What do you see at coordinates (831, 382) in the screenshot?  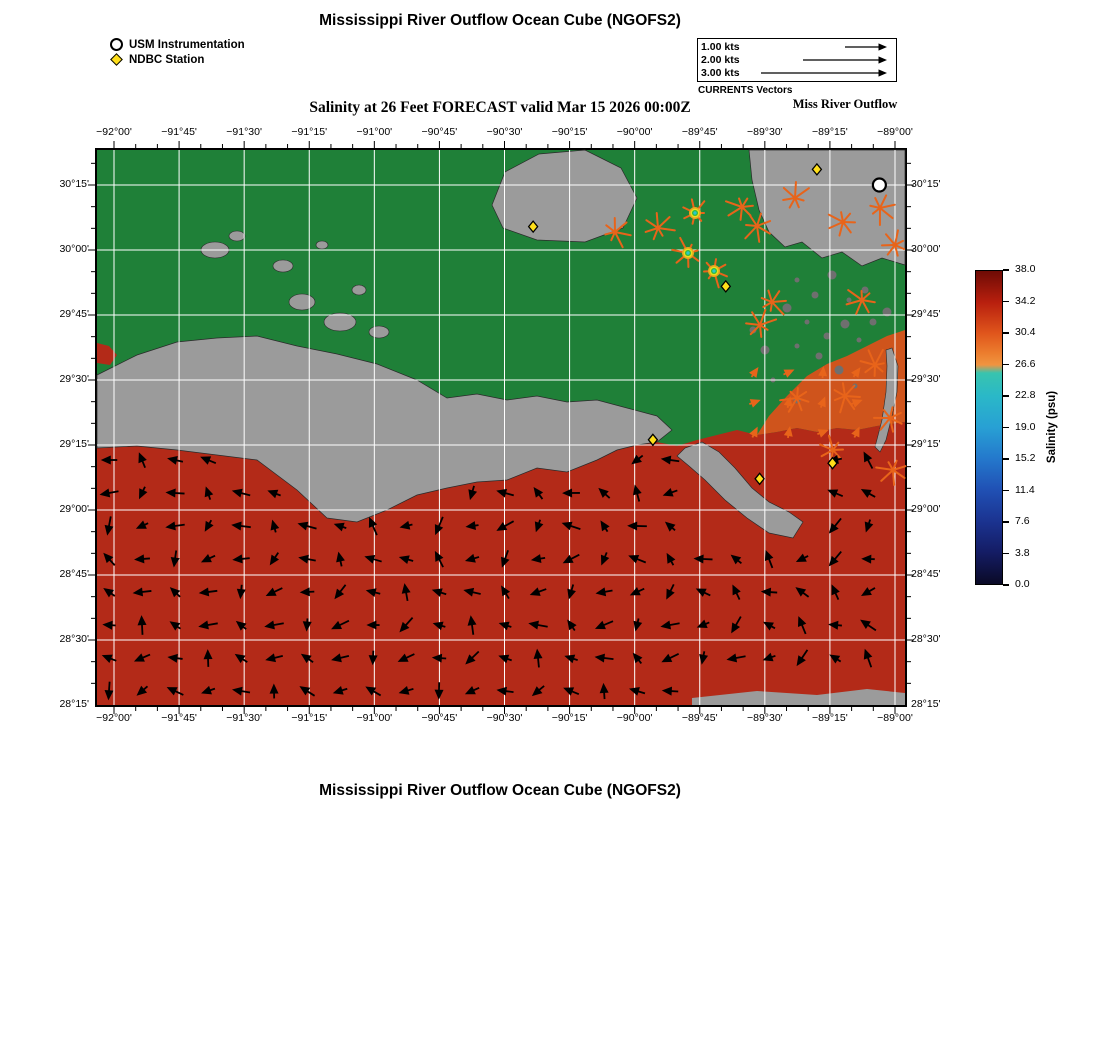 I see `breton-sound-water` at bounding box center [831, 382].